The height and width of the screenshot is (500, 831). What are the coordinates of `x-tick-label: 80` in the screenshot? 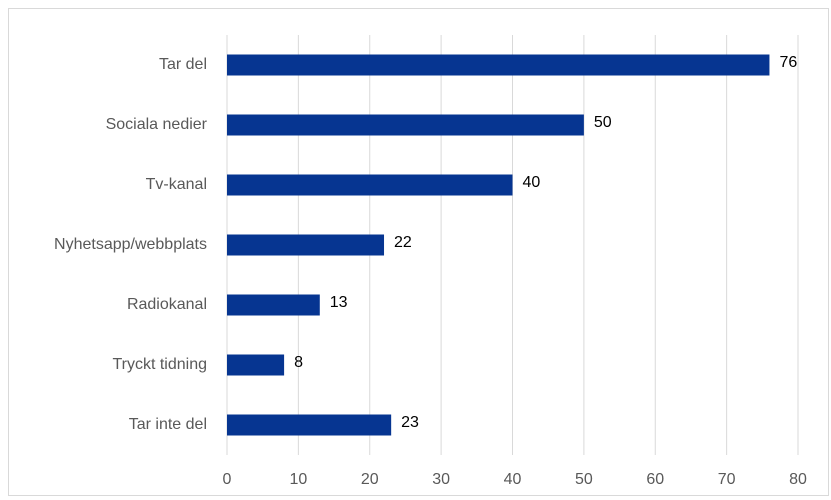 It's located at (798, 479).